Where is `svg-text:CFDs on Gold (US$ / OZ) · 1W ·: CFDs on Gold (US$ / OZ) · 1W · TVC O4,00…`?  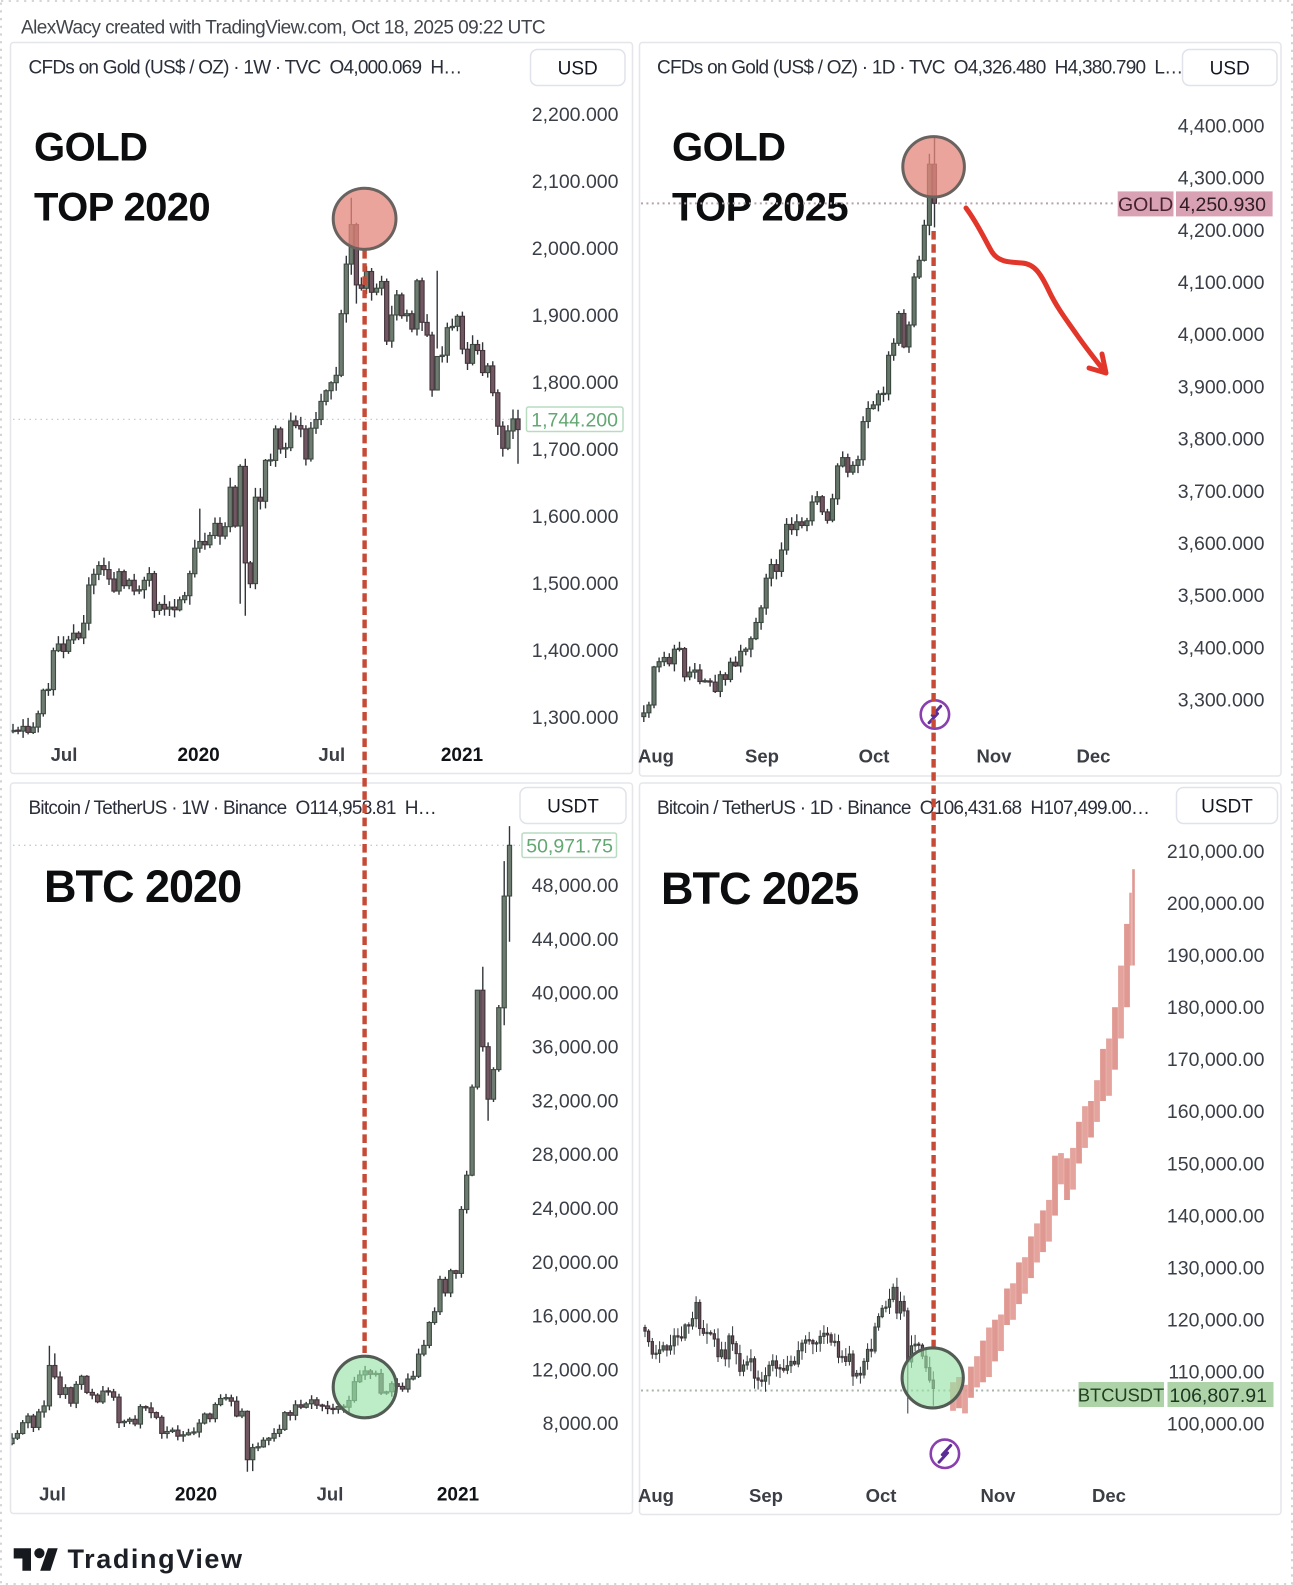 svg-text:CFDs on Gold (US$ / OZ) · 1W ·: CFDs on Gold (US$ / OZ) · 1W · TVC O4,00… is located at coordinates (245, 68).